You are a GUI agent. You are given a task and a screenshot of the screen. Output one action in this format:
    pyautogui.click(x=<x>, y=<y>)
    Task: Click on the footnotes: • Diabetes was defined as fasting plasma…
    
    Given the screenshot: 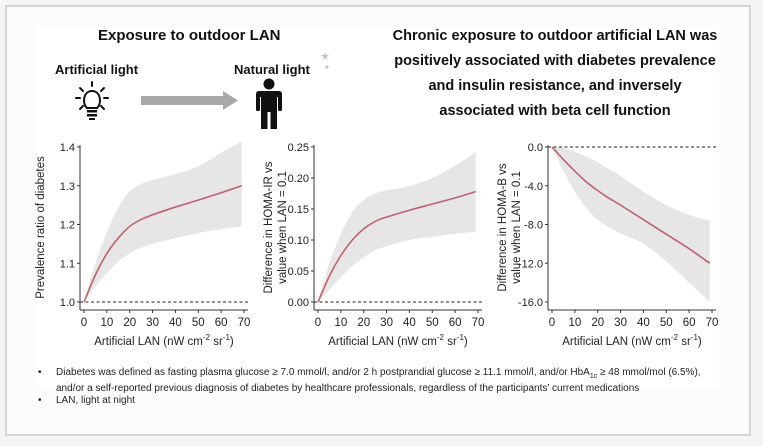 What is the action you would take?
    pyautogui.click(x=369, y=387)
    